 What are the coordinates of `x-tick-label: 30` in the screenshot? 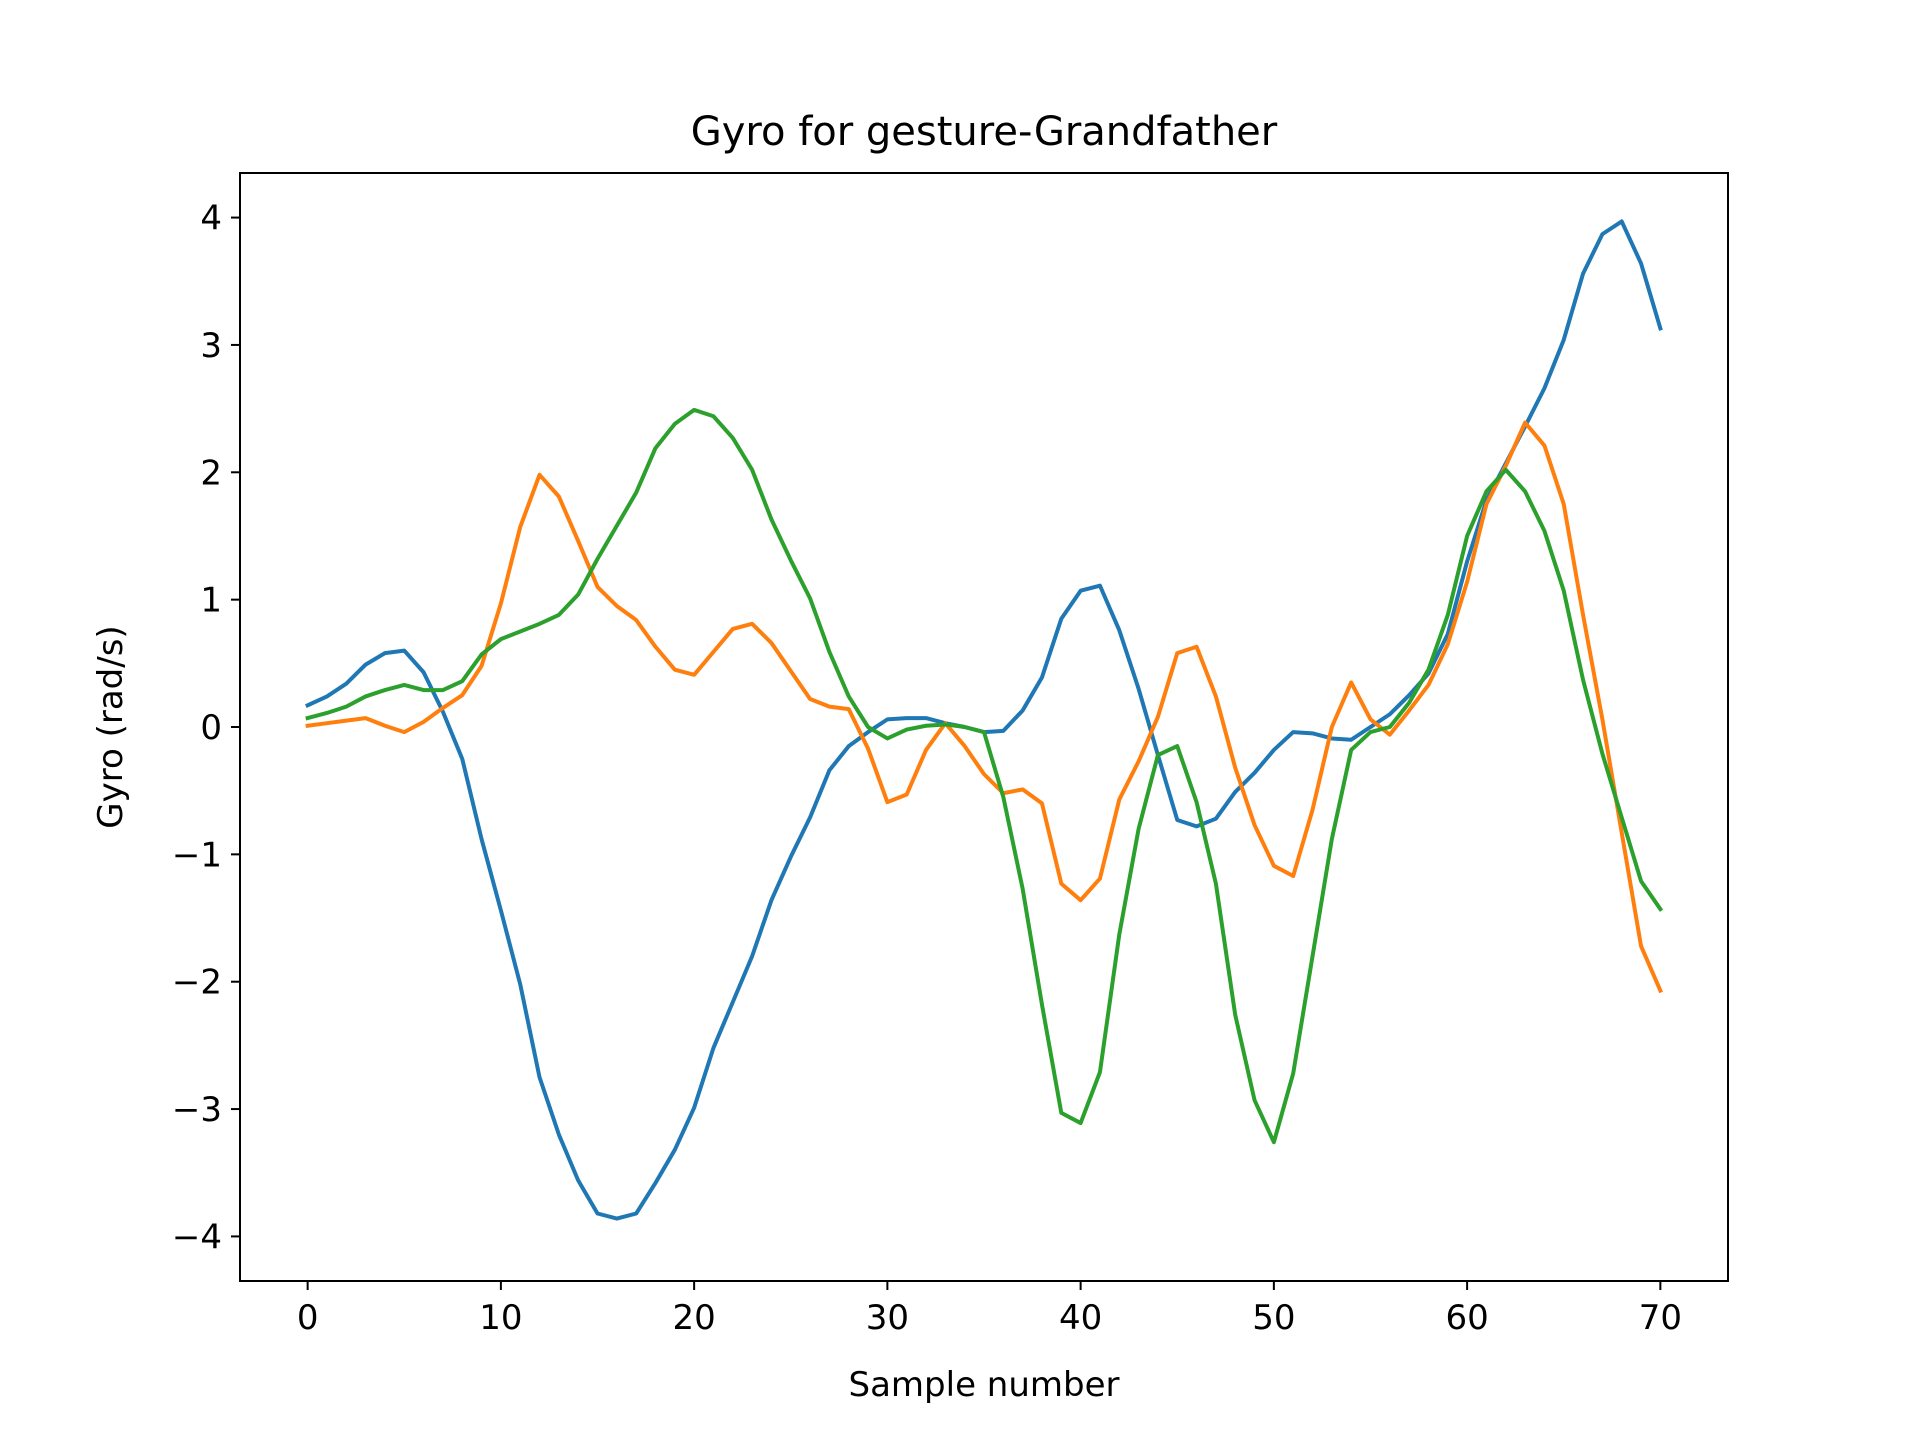 It's located at (887, 1318).